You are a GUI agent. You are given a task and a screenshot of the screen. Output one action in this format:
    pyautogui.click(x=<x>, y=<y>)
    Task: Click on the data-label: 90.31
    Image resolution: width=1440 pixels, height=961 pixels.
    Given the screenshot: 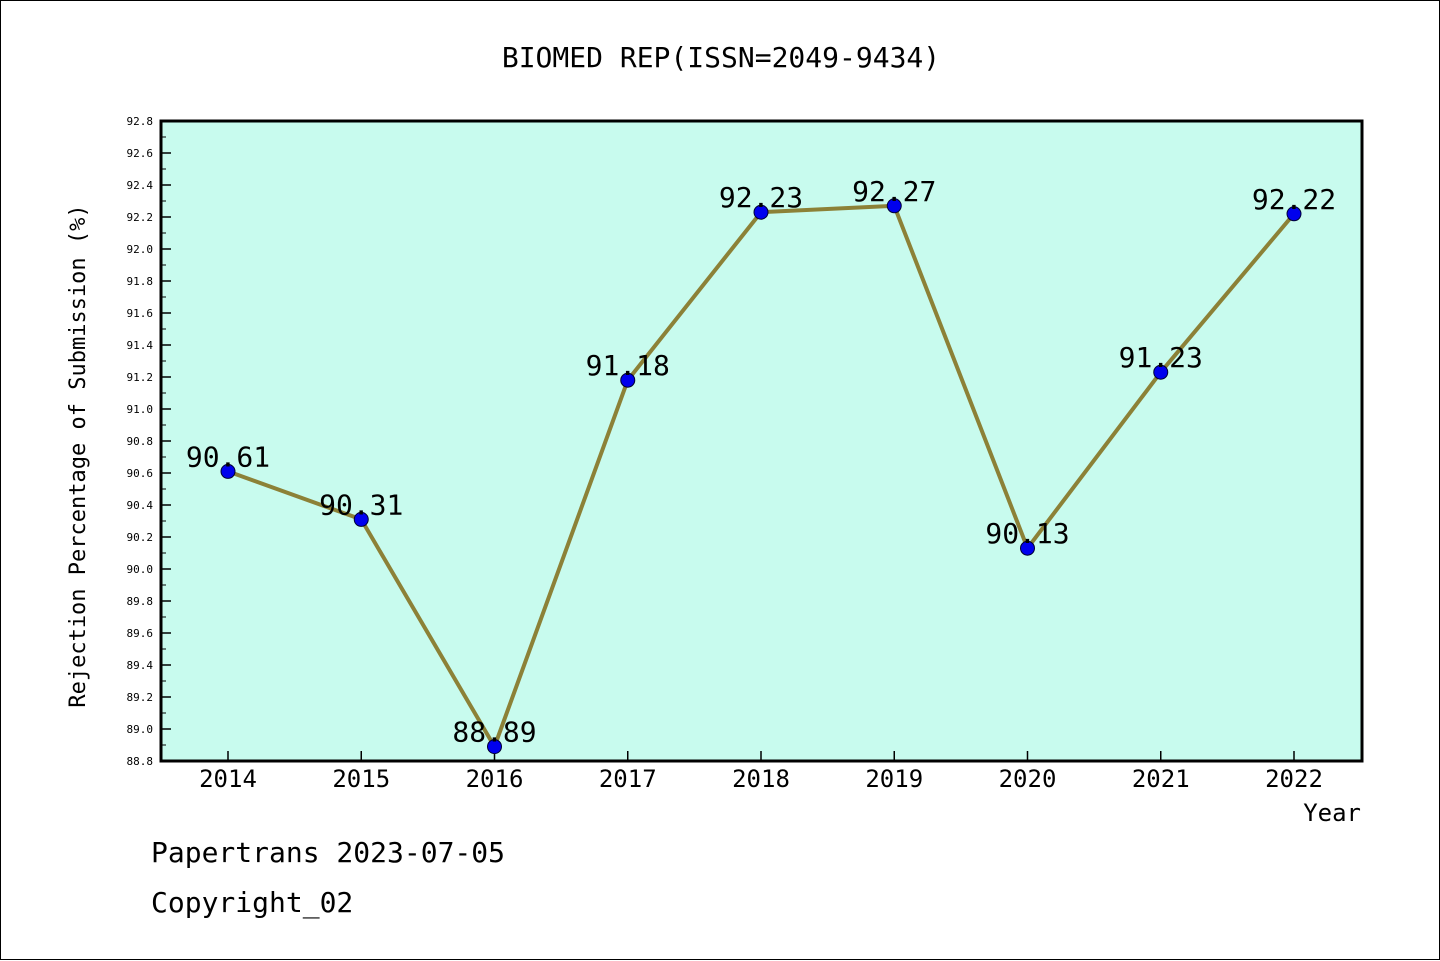 What is the action you would take?
    pyautogui.click(x=361, y=504)
    